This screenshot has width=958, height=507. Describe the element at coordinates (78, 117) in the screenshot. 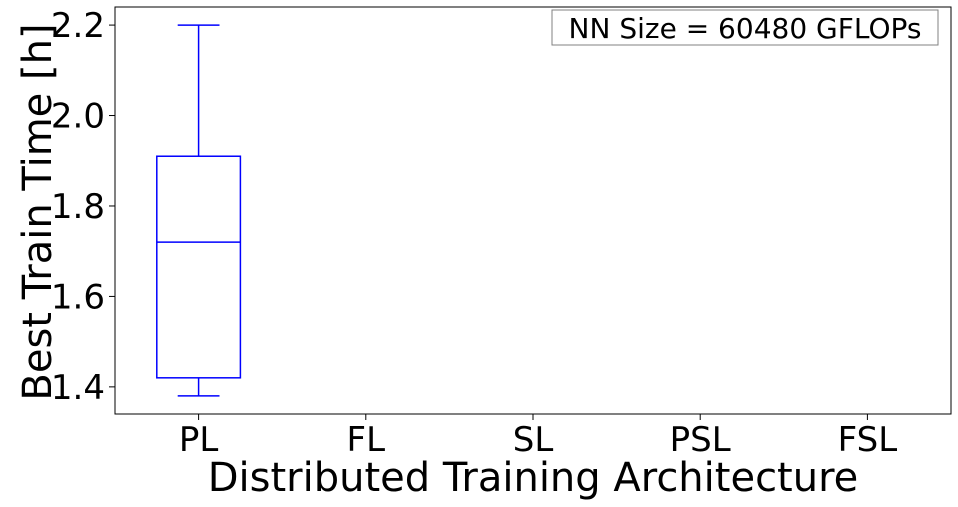

I see `y-tick-label: 2.0` at that location.